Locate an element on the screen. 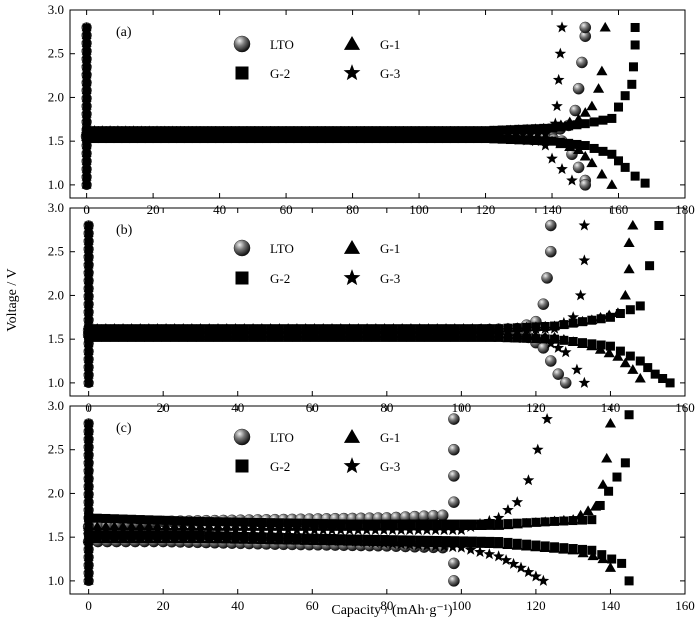 The image size is (700, 624). x-tick-label: 0 is located at coordinates (86, 209).